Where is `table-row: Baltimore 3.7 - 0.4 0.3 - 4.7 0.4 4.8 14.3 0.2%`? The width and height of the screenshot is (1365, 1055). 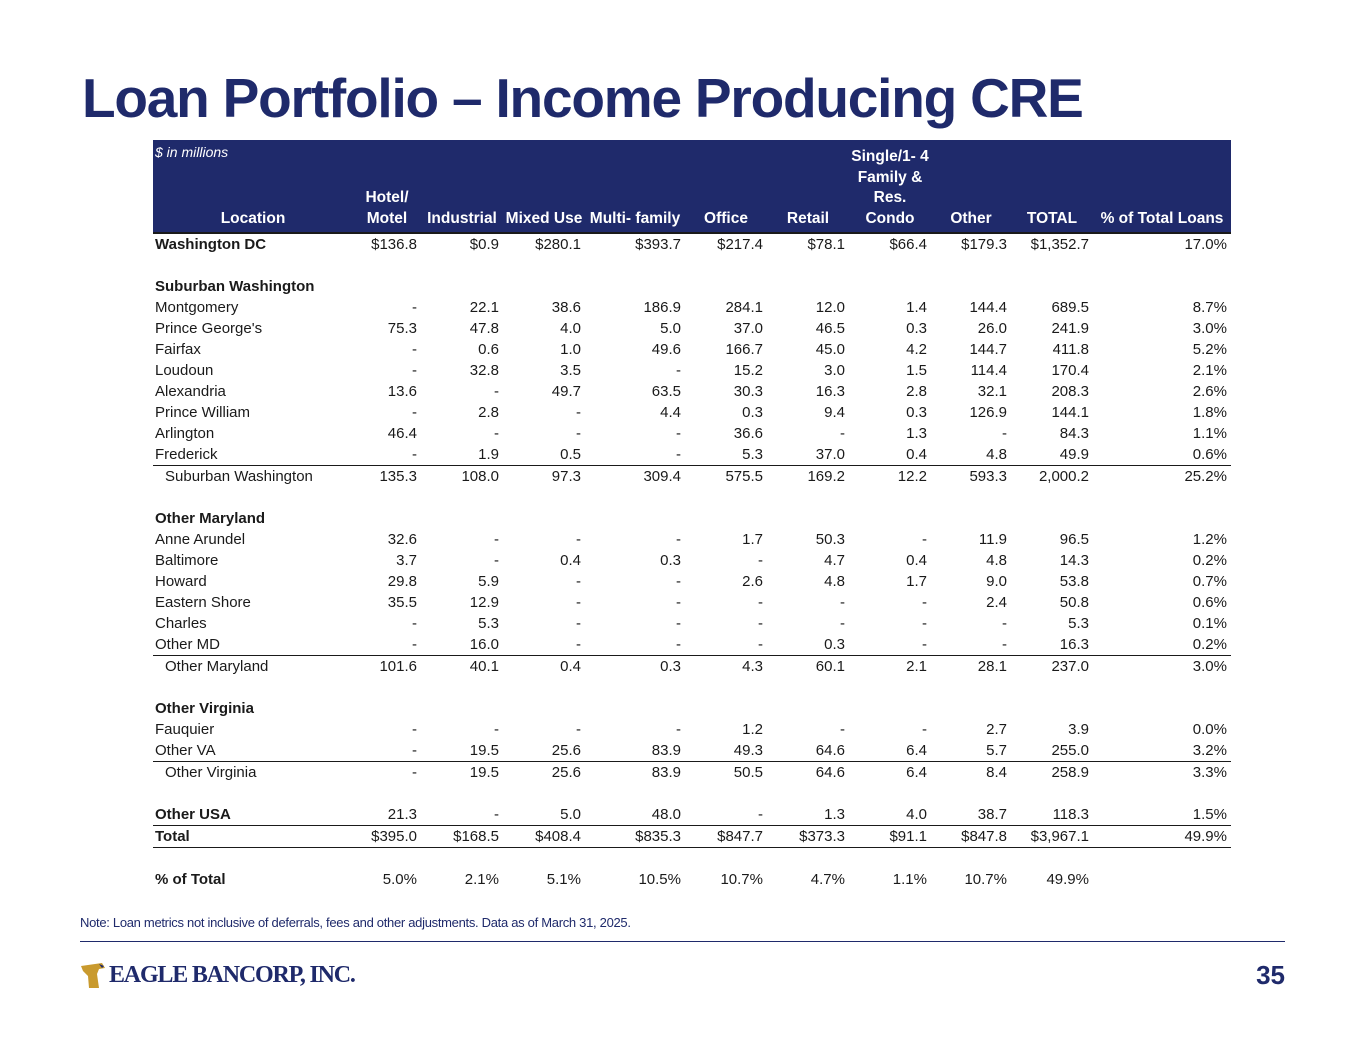 table-row: Baltimore 3.7 - 0.4 0.3 - 4.7 0.4 4.8 14.3 0.2% is located at coordinates (692, 560).